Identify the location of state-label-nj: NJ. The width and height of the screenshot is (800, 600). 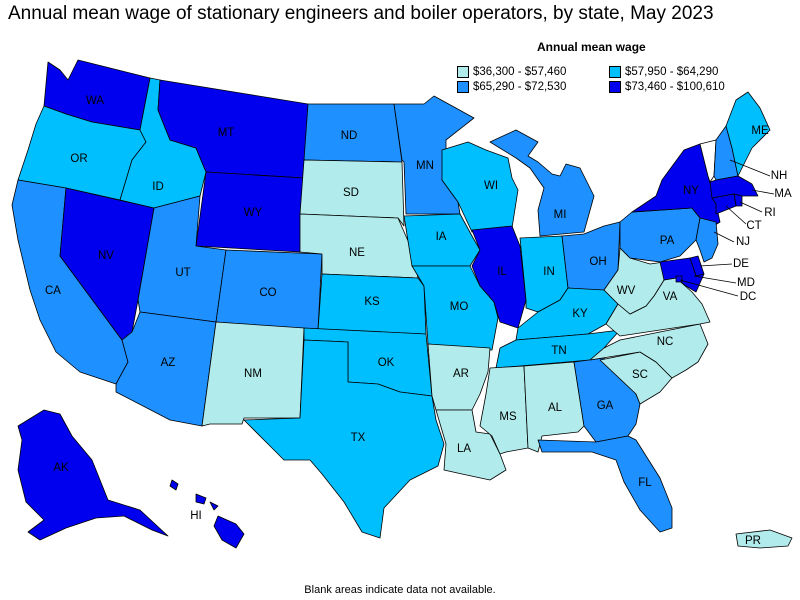
(743, 242).